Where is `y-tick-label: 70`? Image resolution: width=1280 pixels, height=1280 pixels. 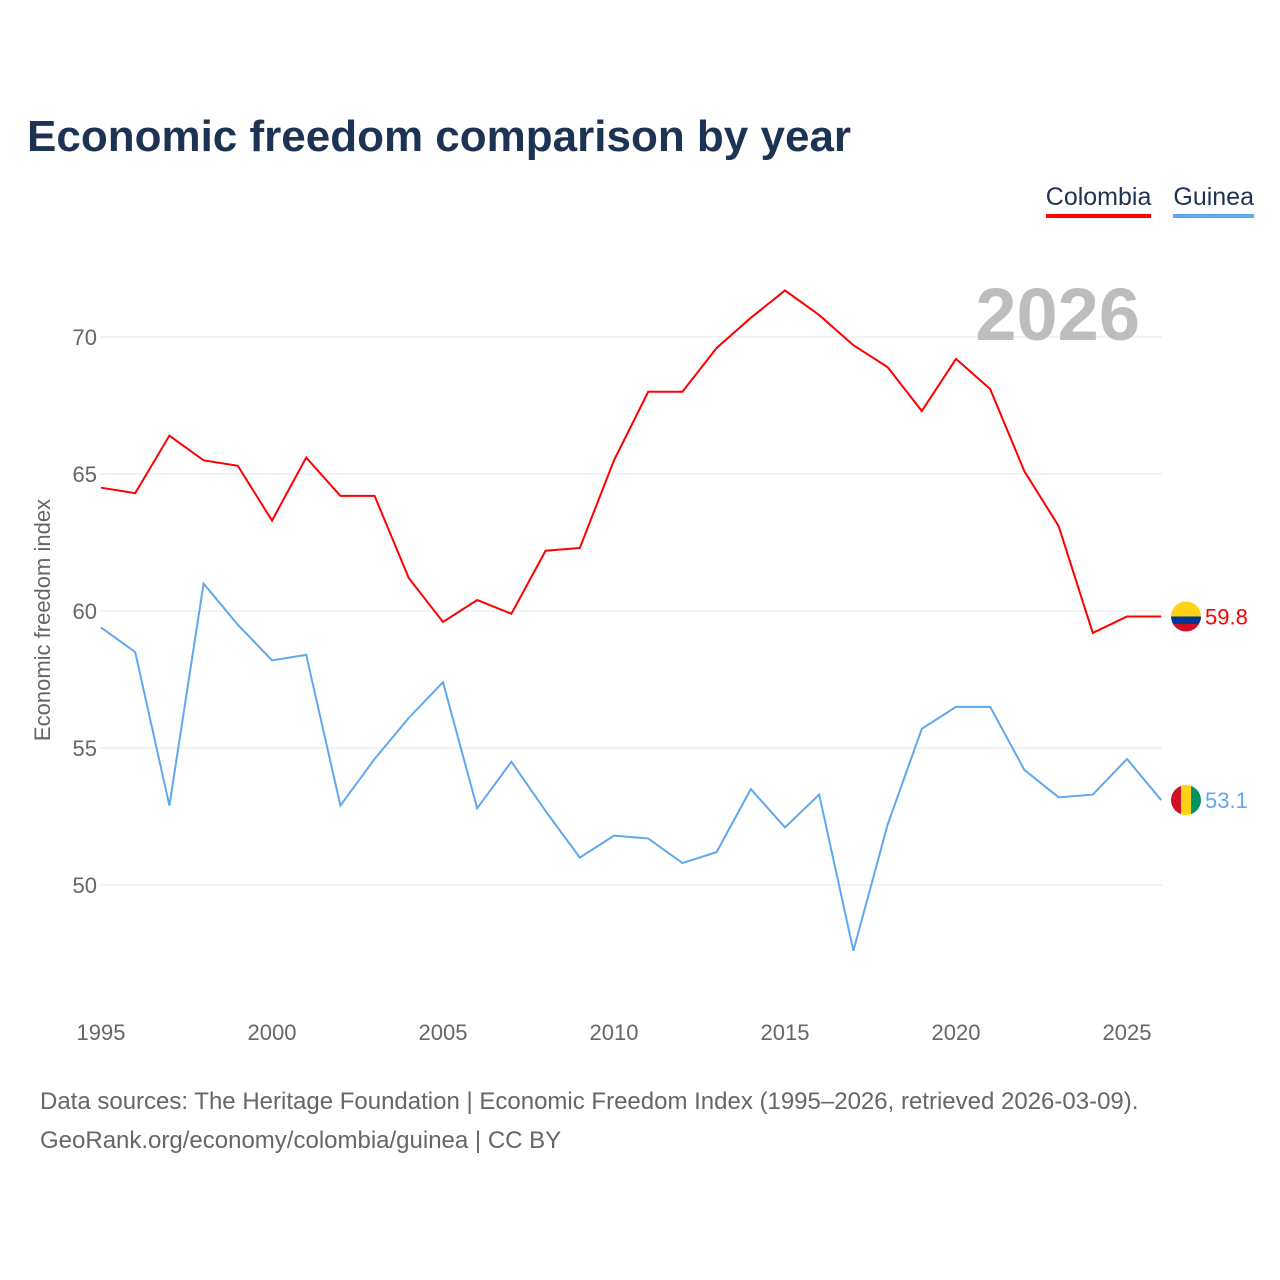 y-tick-label: 70 is located at coordinates (85, 337).